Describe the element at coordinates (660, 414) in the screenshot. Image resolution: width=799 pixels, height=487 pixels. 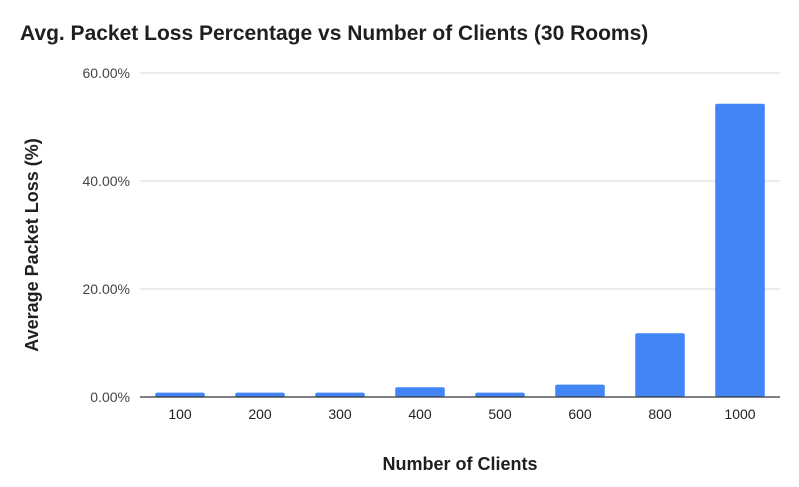
I see `x-tick-label: 800` at that location.